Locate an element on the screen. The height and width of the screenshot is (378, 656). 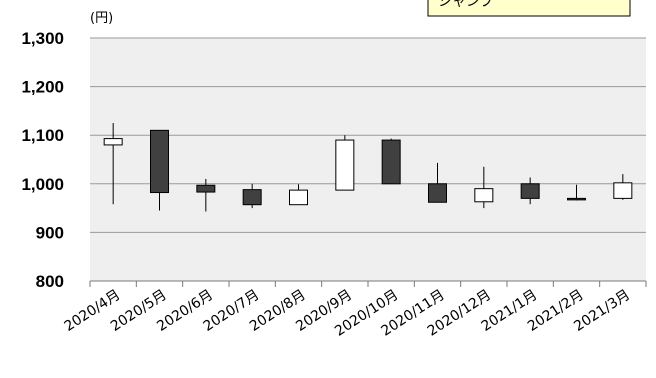
y-tick-label: 1,300 is located at coordinates (42, 38).